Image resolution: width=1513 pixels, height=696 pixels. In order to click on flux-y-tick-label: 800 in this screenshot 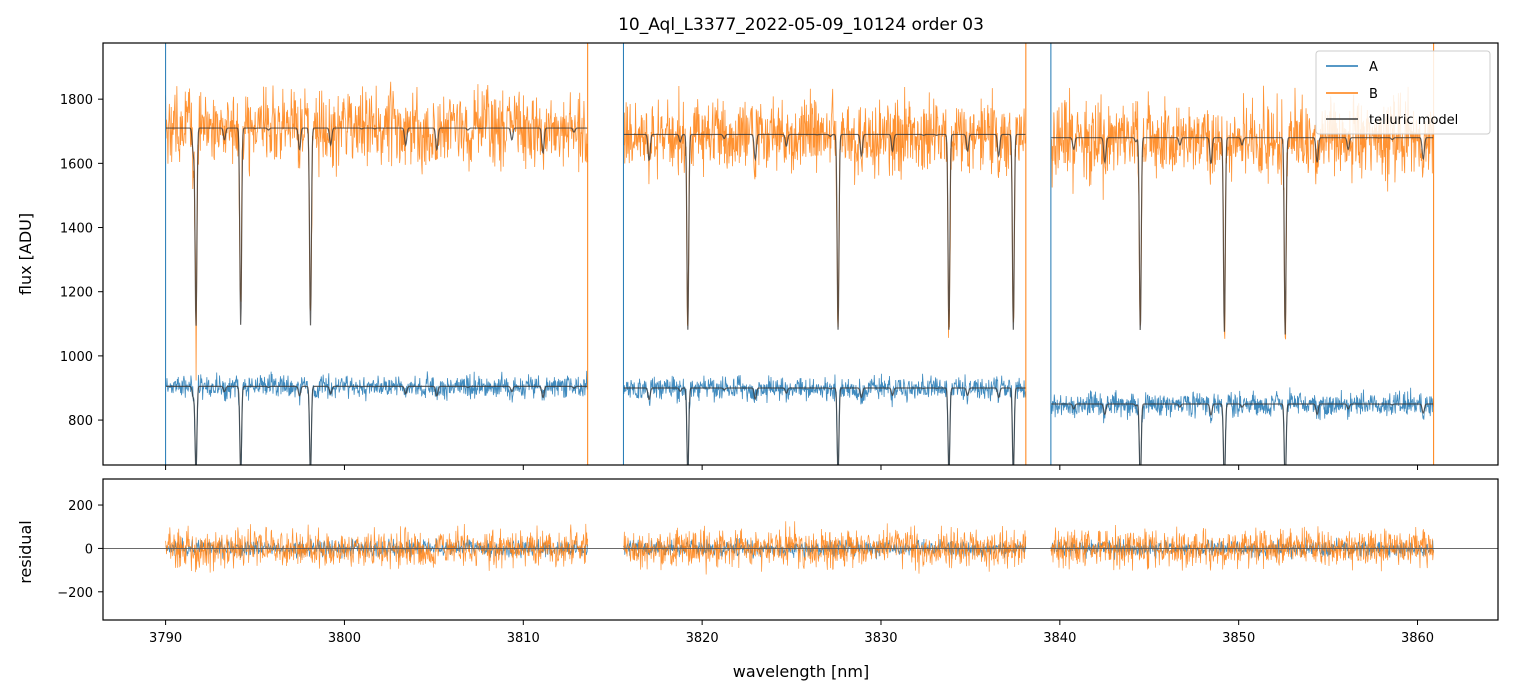, I will do `click(80, 421)`.